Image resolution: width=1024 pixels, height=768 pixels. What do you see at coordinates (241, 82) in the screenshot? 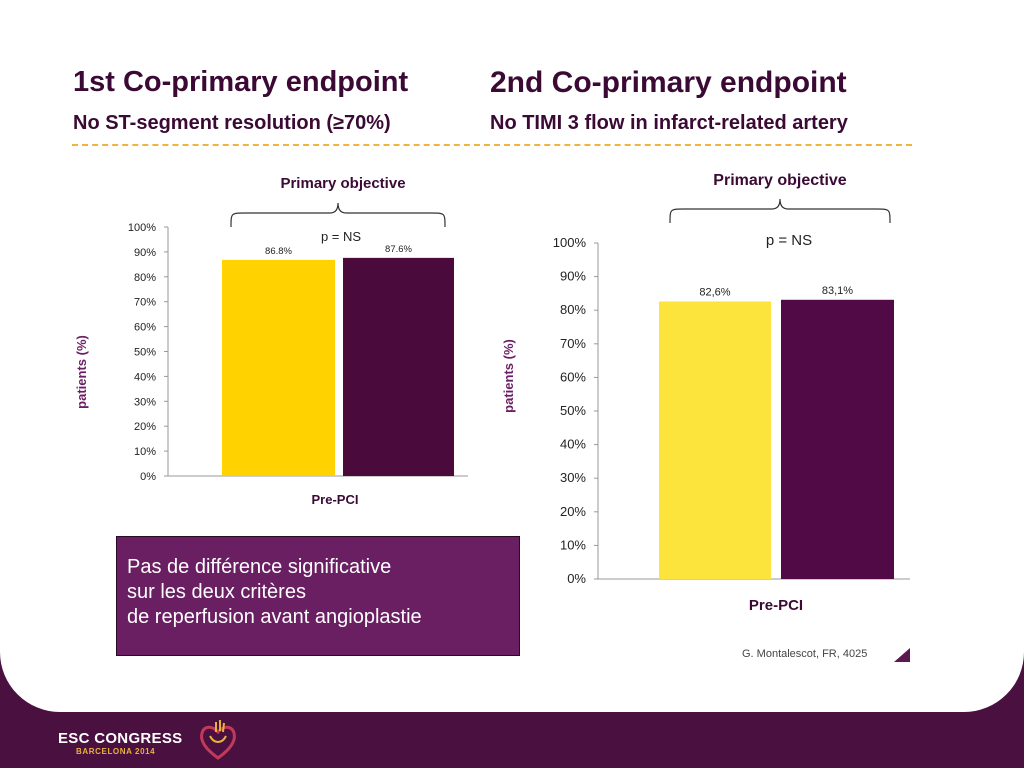
I see `left-endpoint-title: 1st Co-primary endpoint` at bounding box center [241, 82].